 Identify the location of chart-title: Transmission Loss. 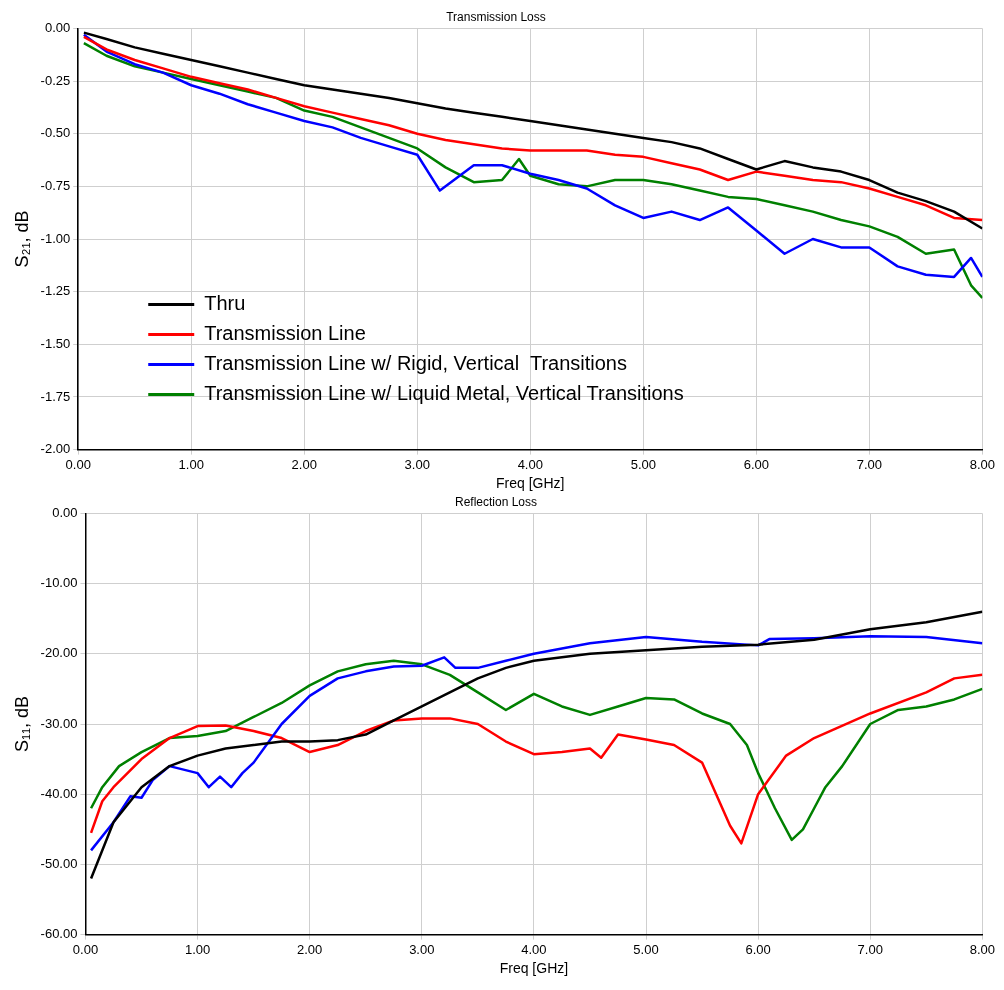
(496, 16).